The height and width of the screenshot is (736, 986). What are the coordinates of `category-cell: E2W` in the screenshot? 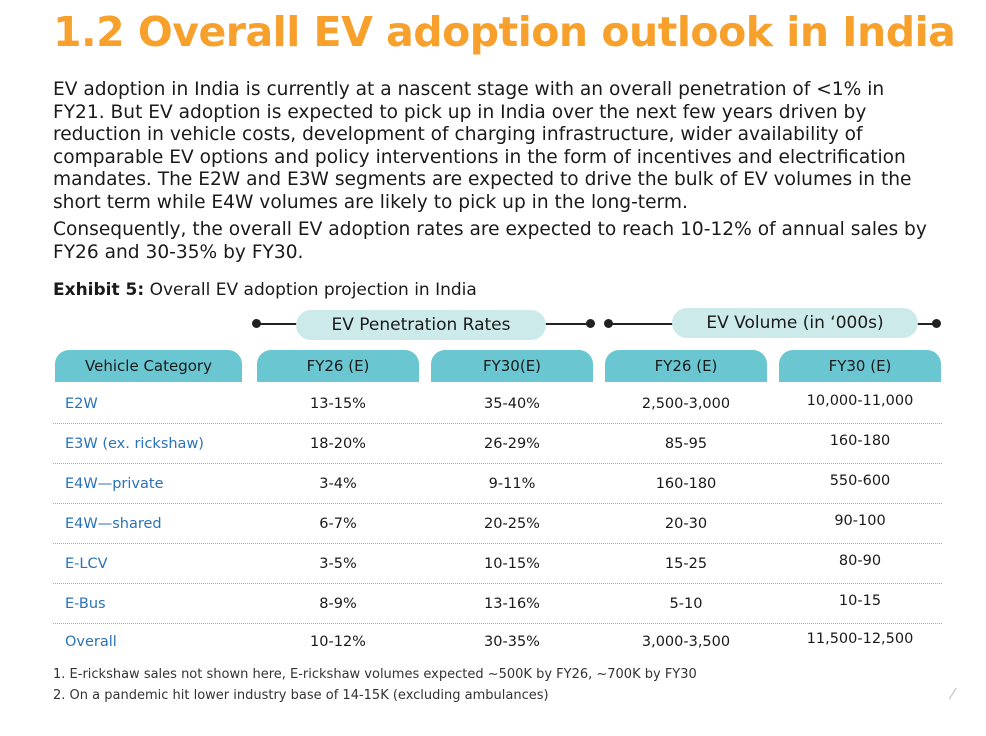 It's located at (81, 404).